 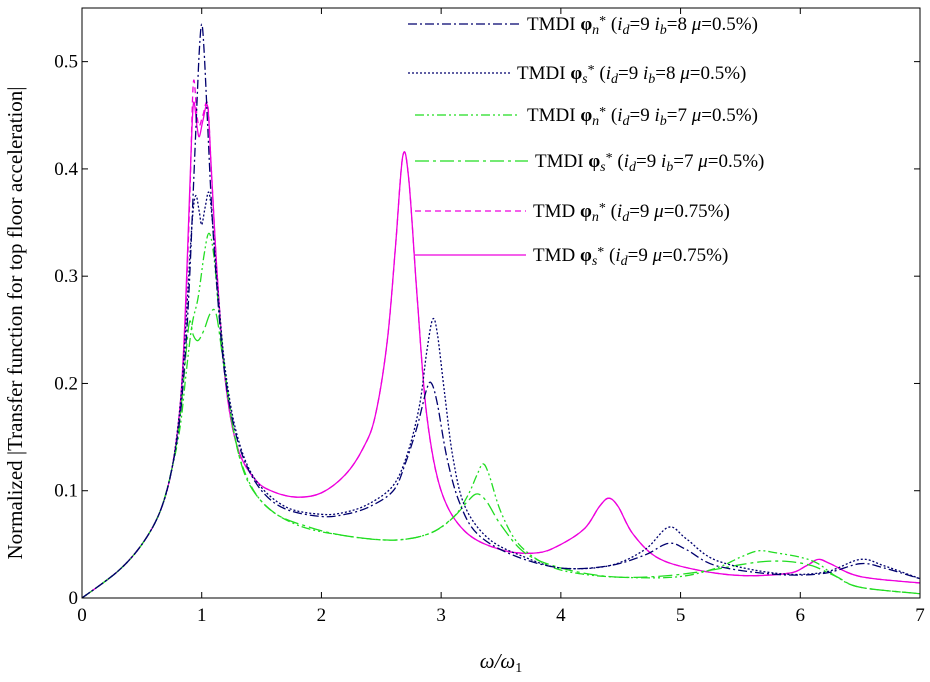 I want to click on x-tick-label: 1, so click(x=202, y=615).